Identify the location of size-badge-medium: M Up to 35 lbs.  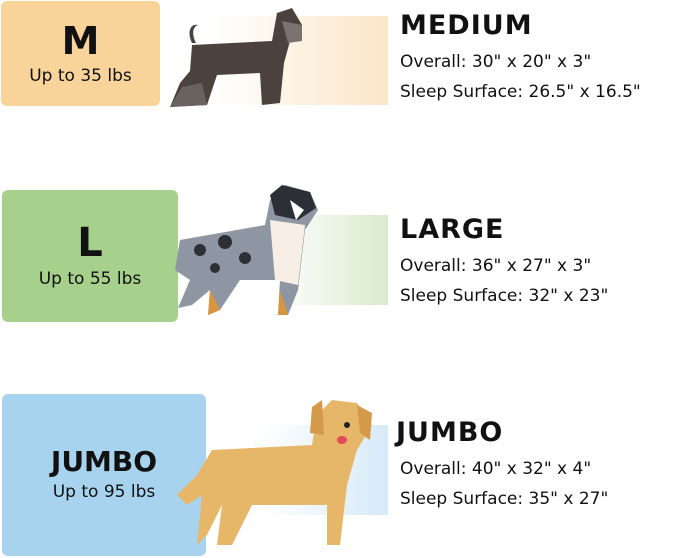
(80, 53).